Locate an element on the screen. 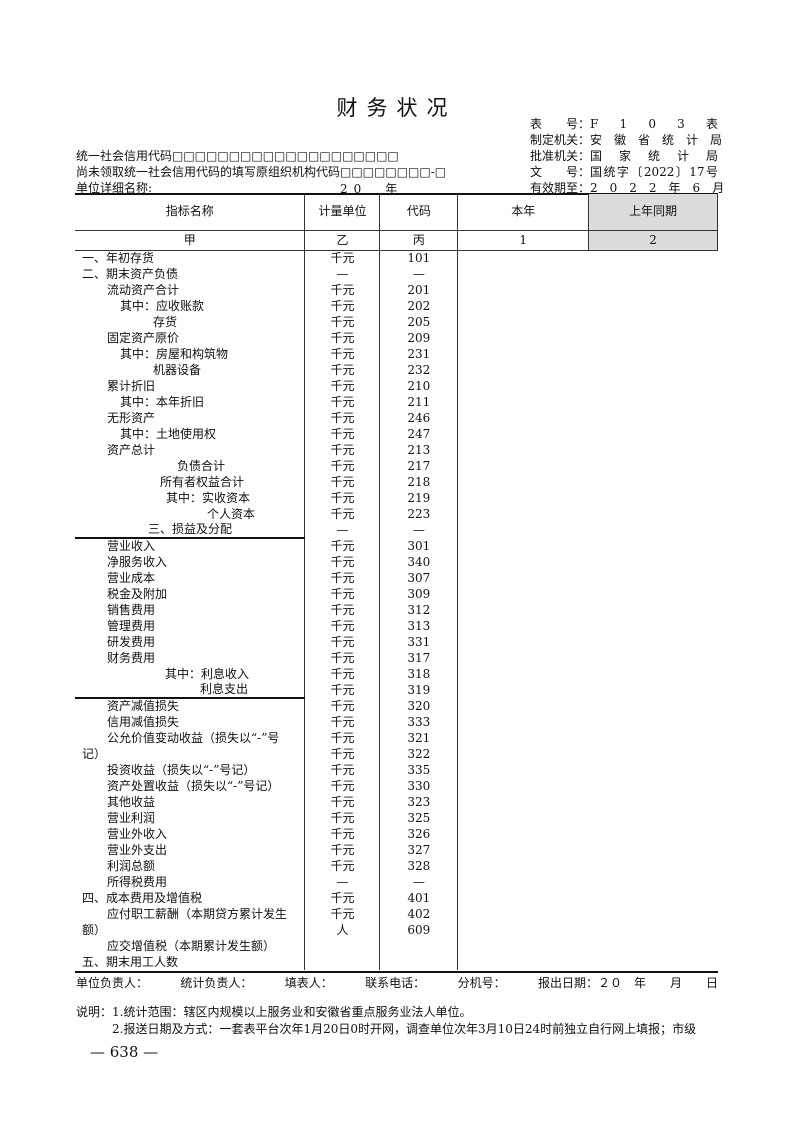  header-code-row: 甲 乙 丙 1 2 is located at coordinates (396, 240).